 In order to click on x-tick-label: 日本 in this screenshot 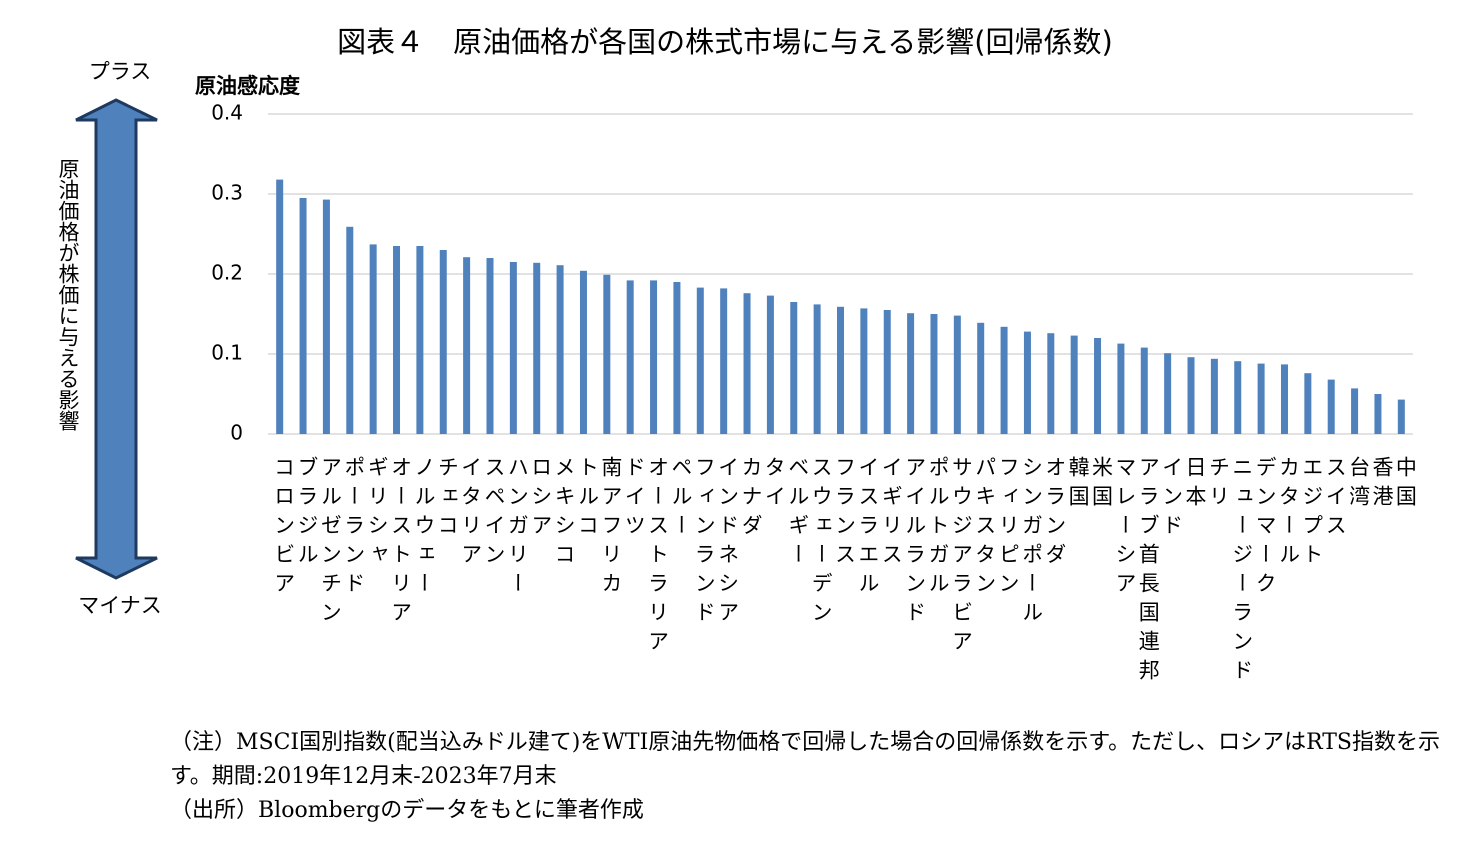, I will do `click(1195, 485)`.